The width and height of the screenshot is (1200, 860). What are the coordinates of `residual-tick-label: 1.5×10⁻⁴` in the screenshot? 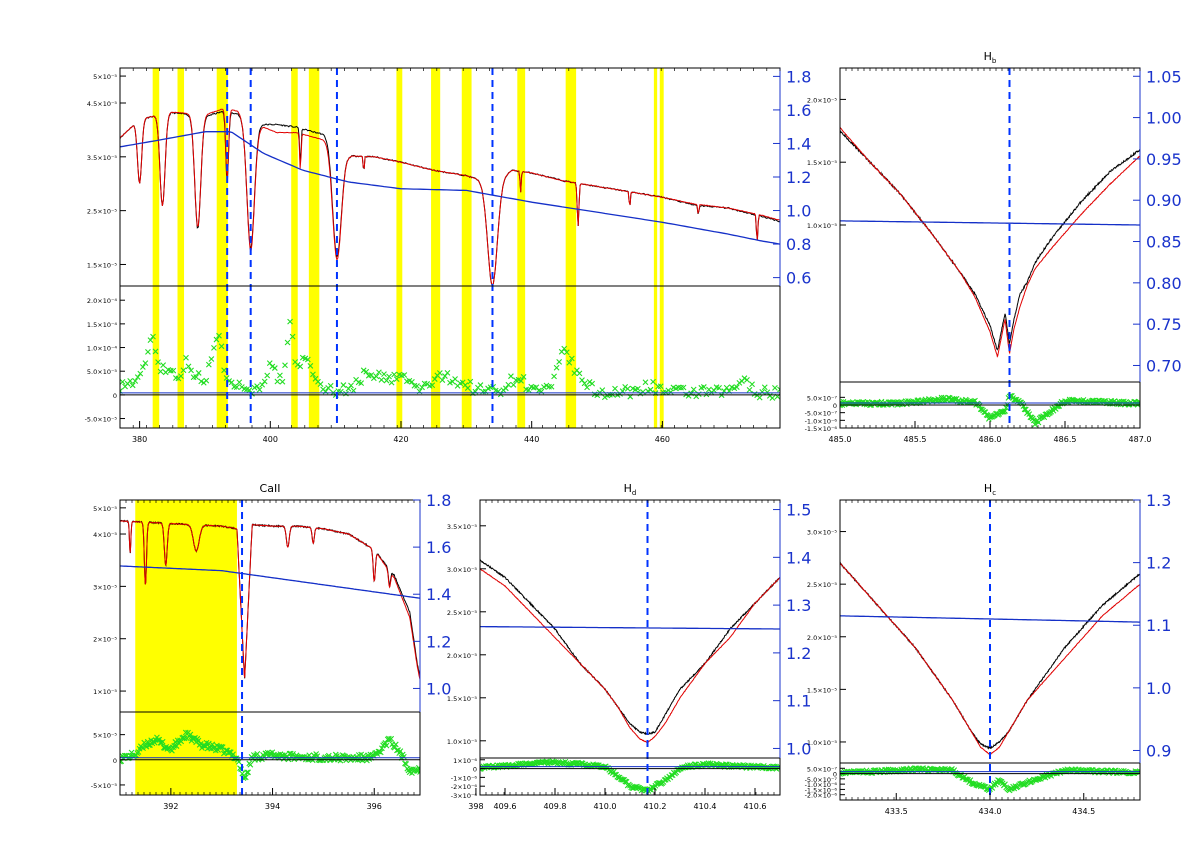 It's located at (102, 325).